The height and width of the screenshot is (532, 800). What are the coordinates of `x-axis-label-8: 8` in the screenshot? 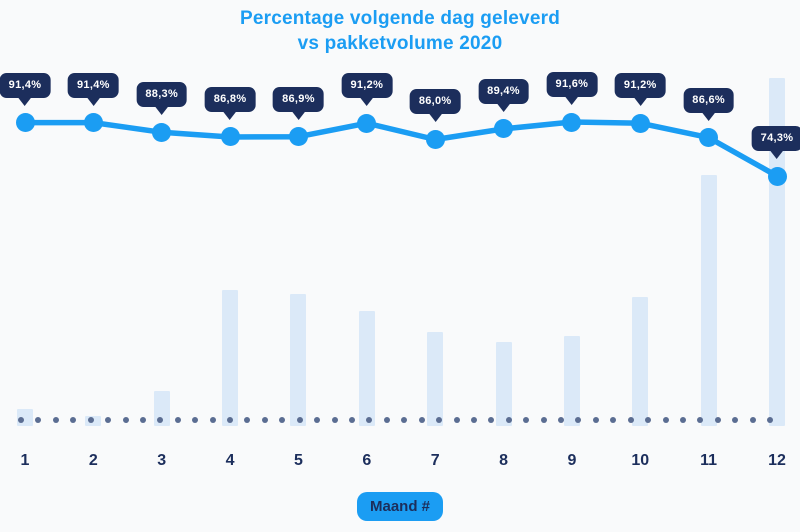 It's located at (503, 460).